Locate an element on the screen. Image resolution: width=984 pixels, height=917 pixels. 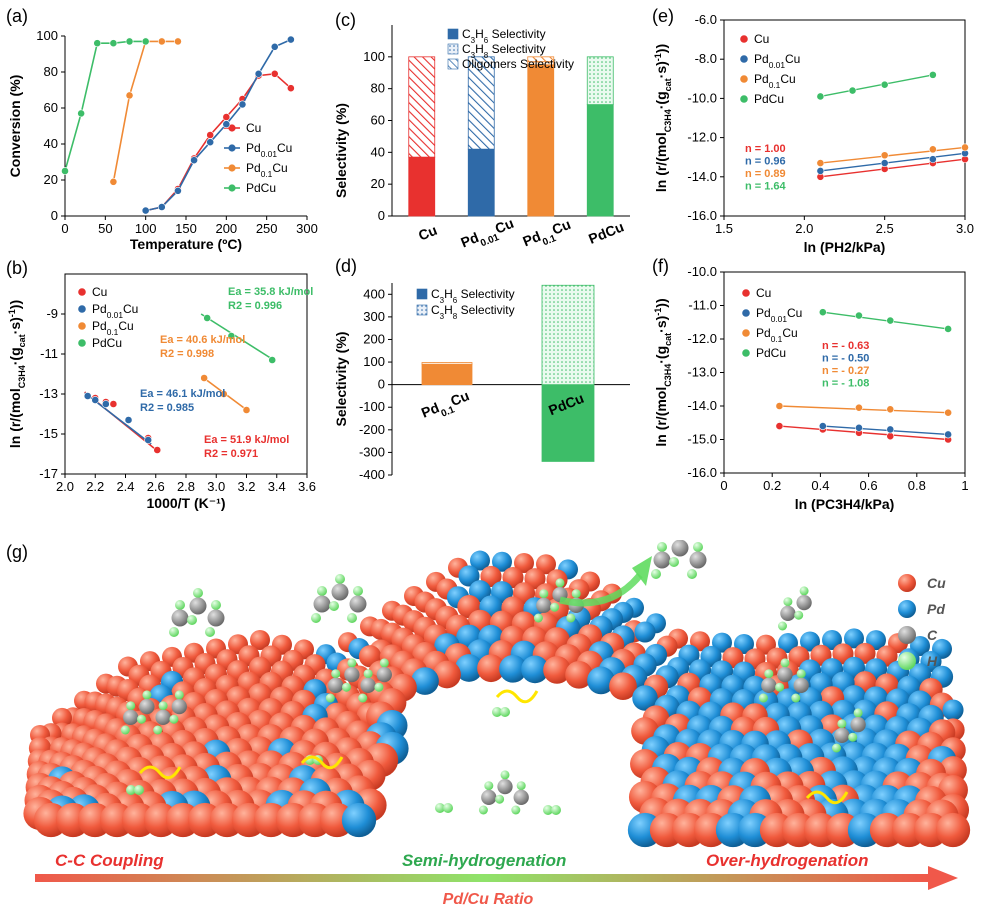
y-tick-label: -400 is located at coordinates (372, 474).